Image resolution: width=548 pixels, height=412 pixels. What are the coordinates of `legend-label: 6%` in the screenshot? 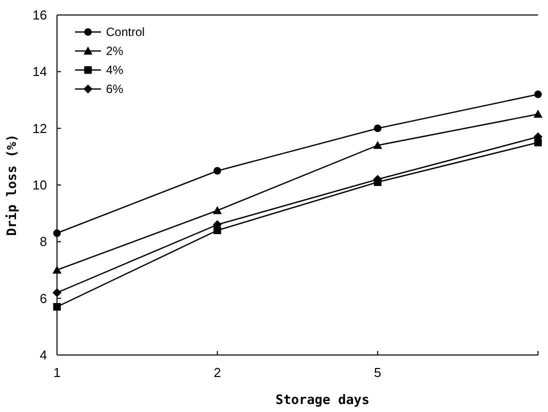 It's located at (115, 89).